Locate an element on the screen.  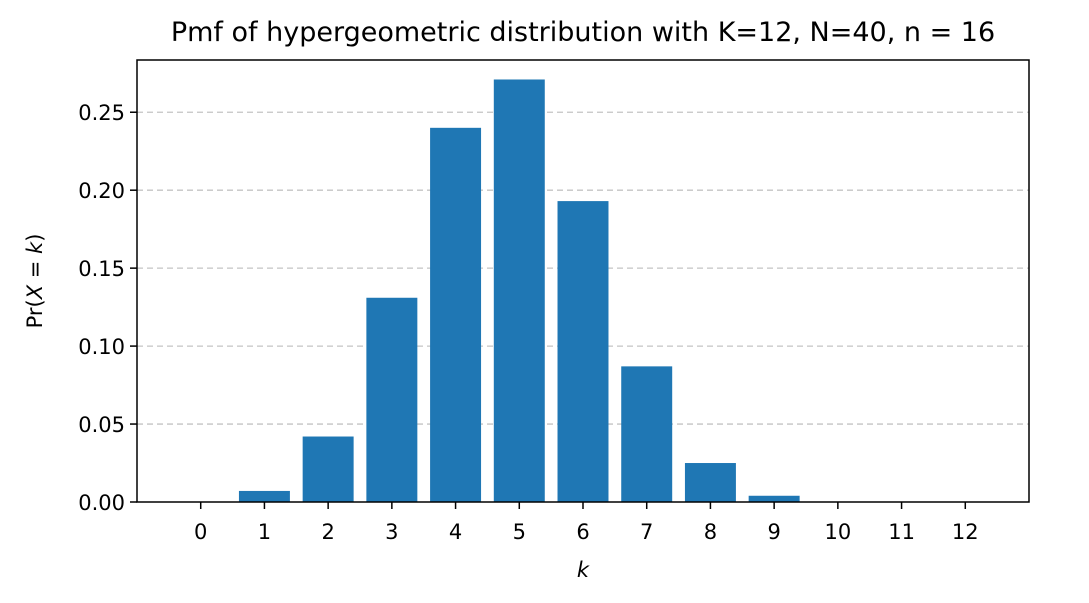
y-label-variable: X is located at coordinates (35, 292).